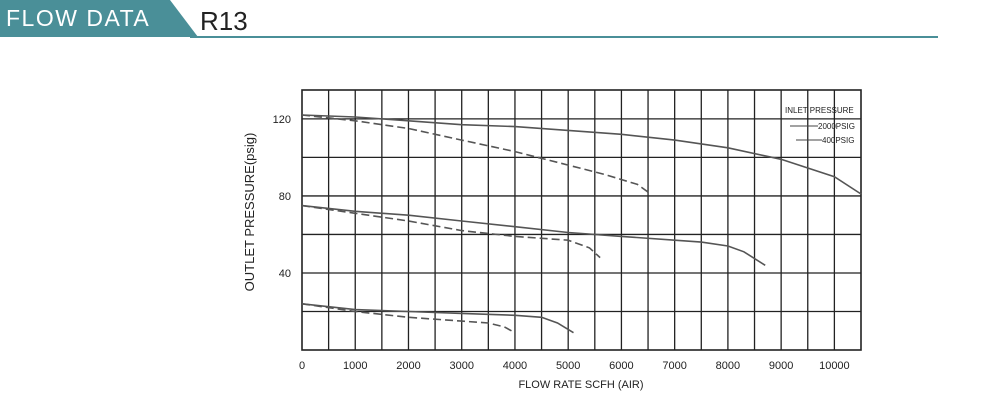 Image resolution: width=1000 pixels, height=416 pixels. I want to click on y-tick-labels: 40 80 120, so click(282, 197).